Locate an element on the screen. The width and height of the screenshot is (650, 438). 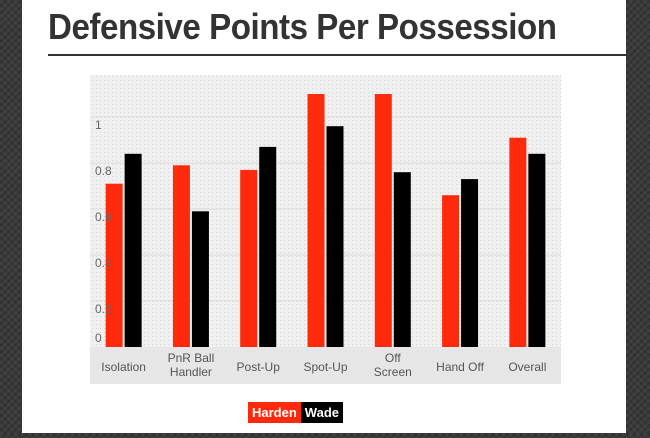
x-tick-label: Isolation is located at coordinates (123, 367).